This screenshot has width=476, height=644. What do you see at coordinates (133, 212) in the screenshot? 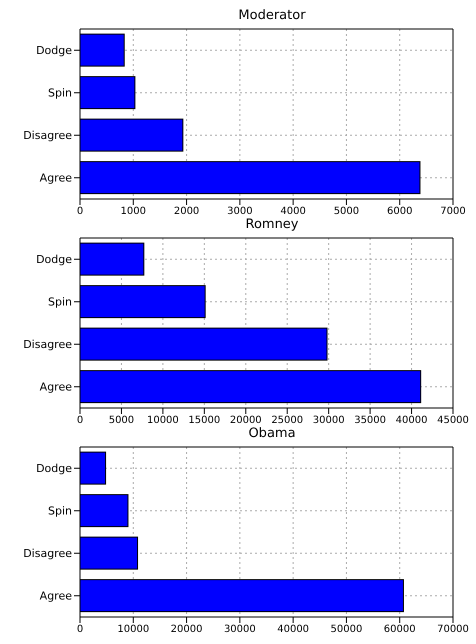
I see `x-tick-label: 1000` at bounding box center [133, 212].